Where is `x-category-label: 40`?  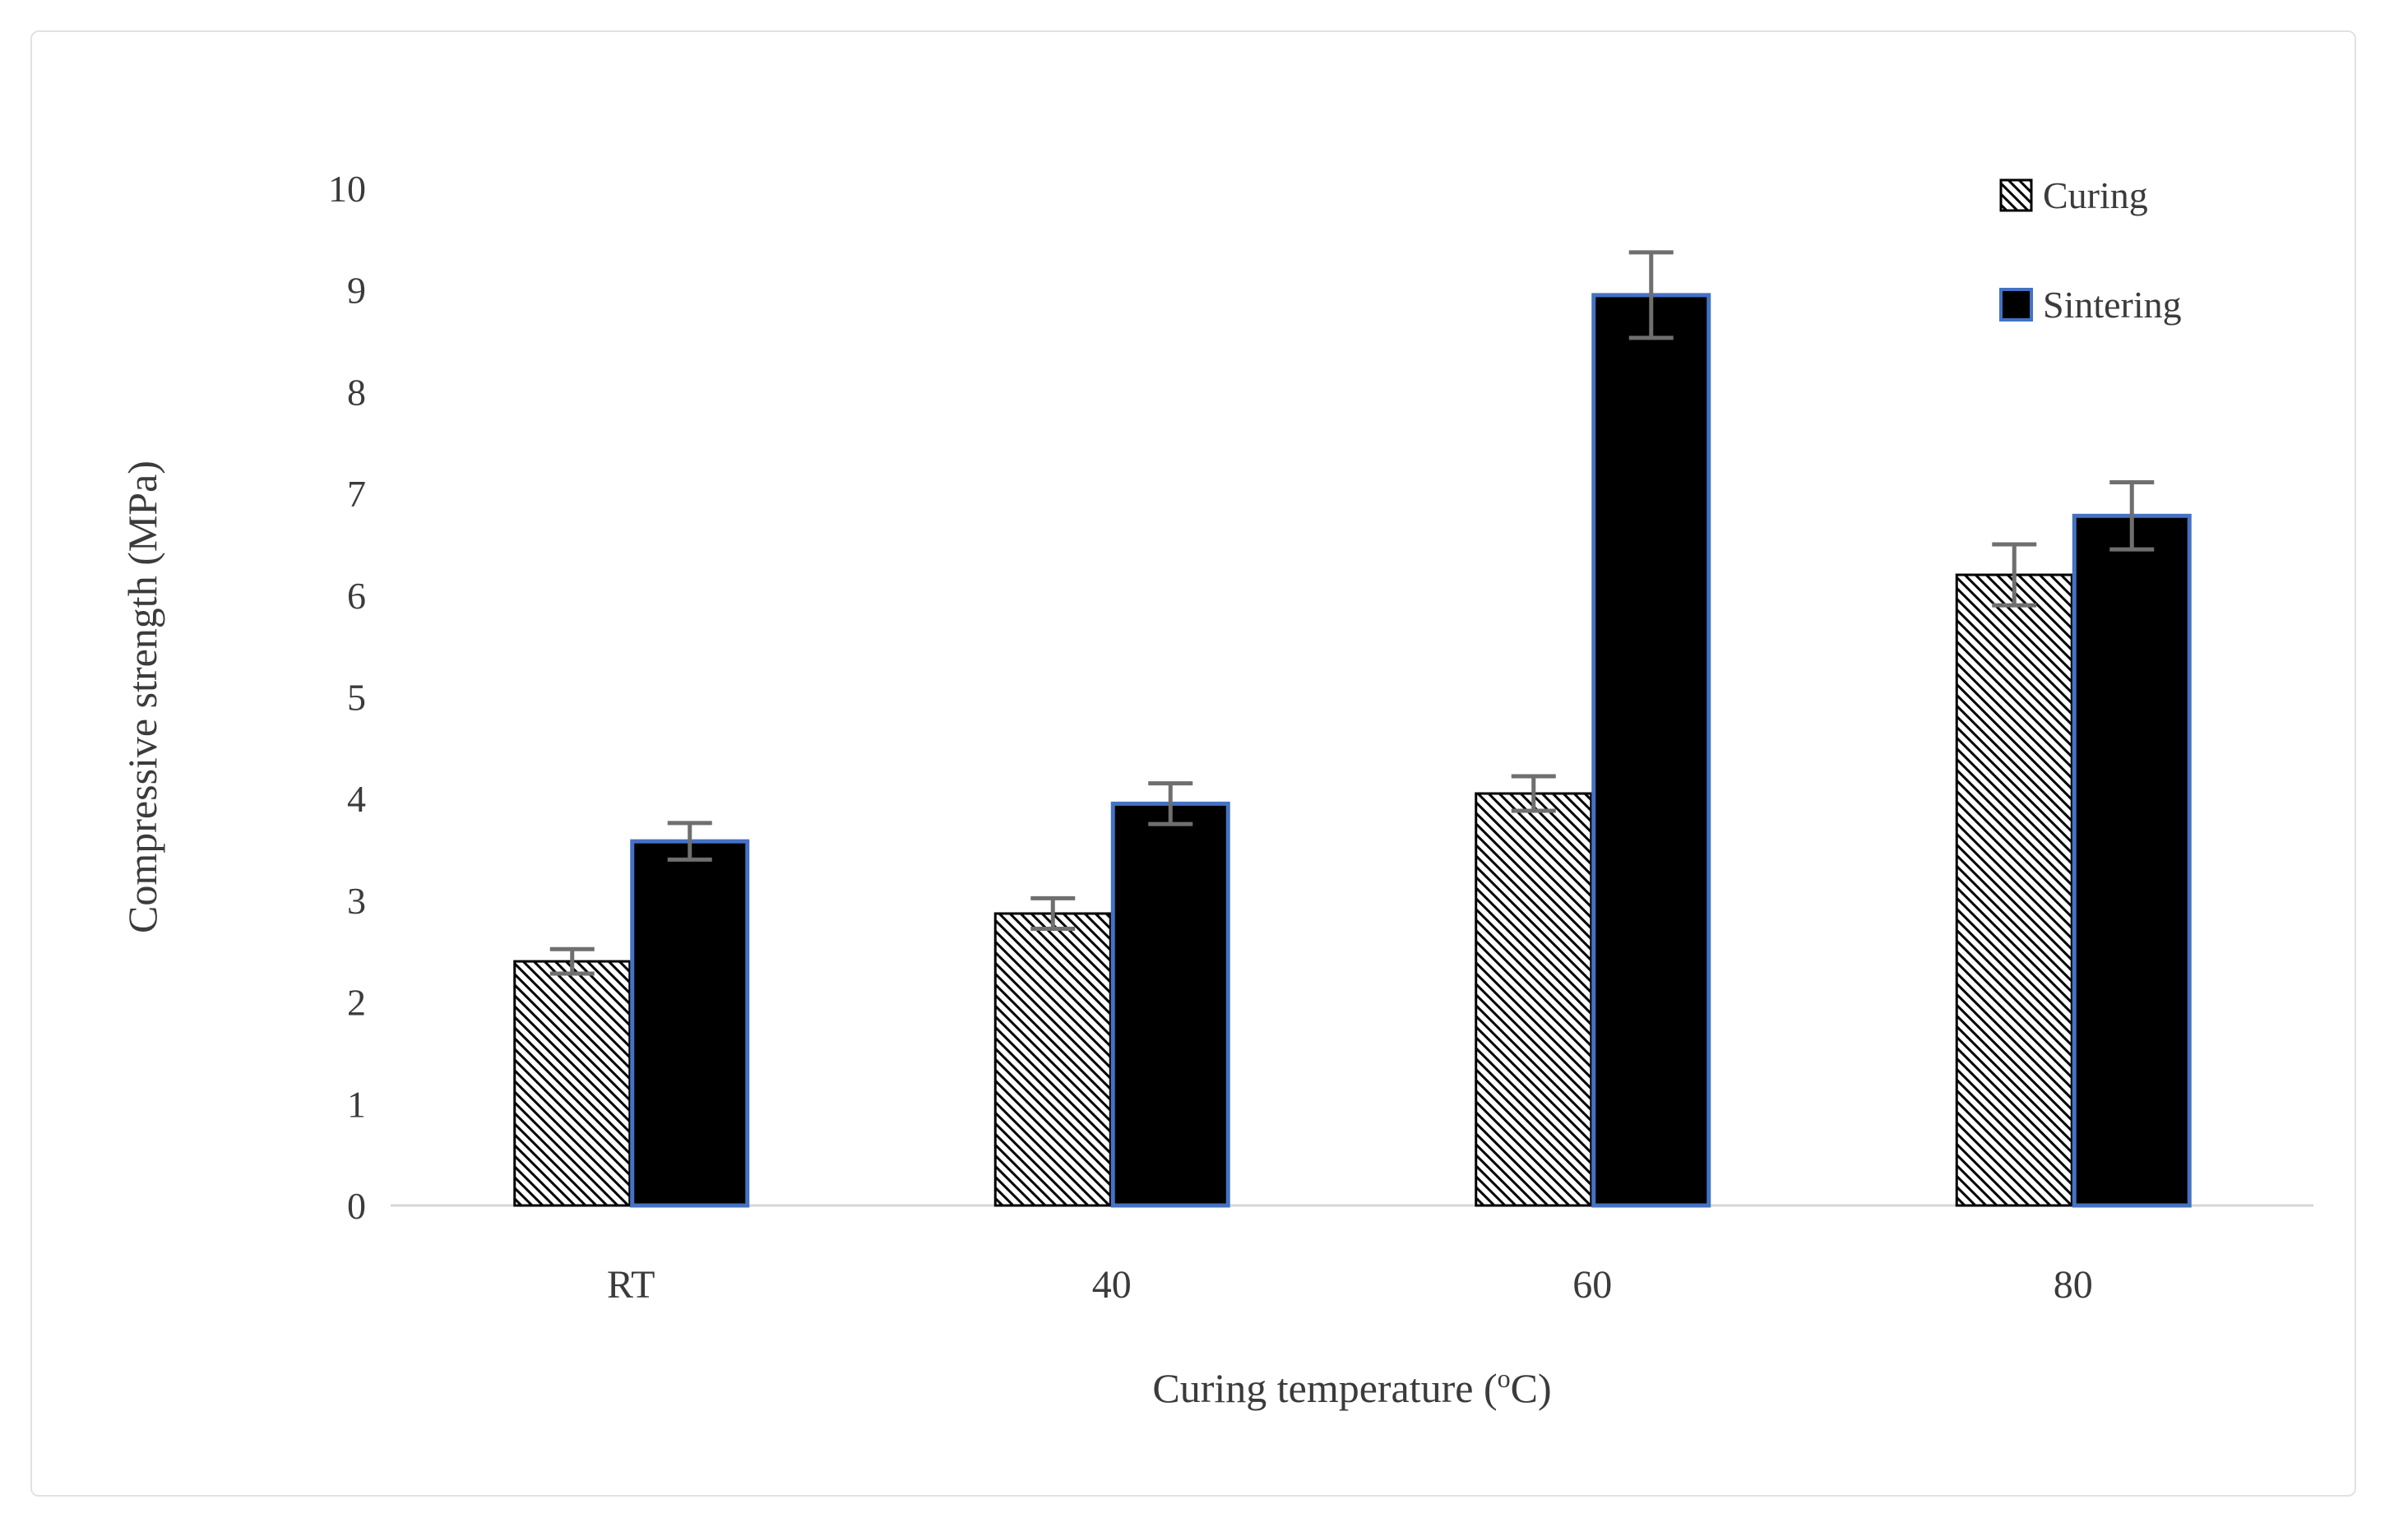
x-category-label: 40 is located at coordinates (1112, 1285).